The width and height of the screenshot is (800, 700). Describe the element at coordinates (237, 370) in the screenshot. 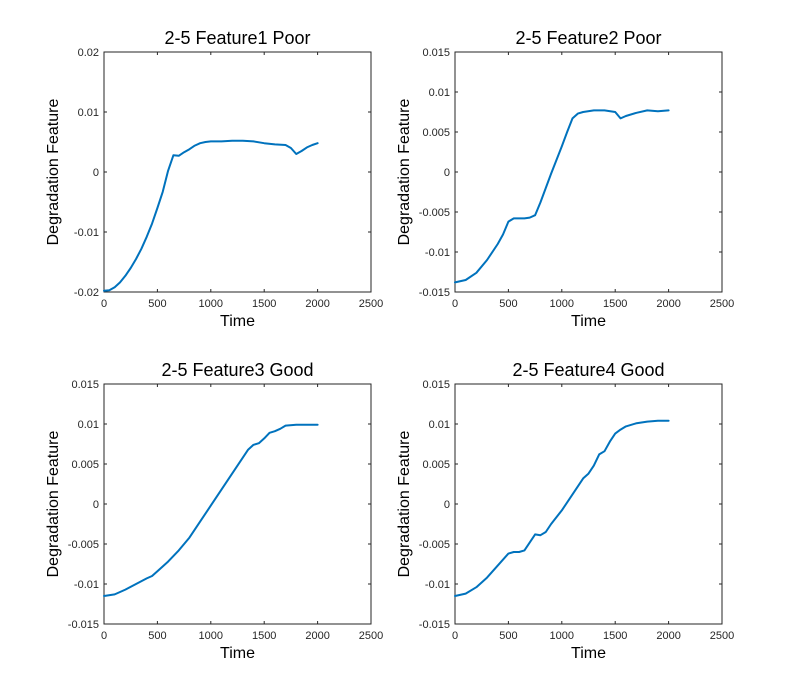

I see `chart-title: 2-5 Feature3 Good` at that location.